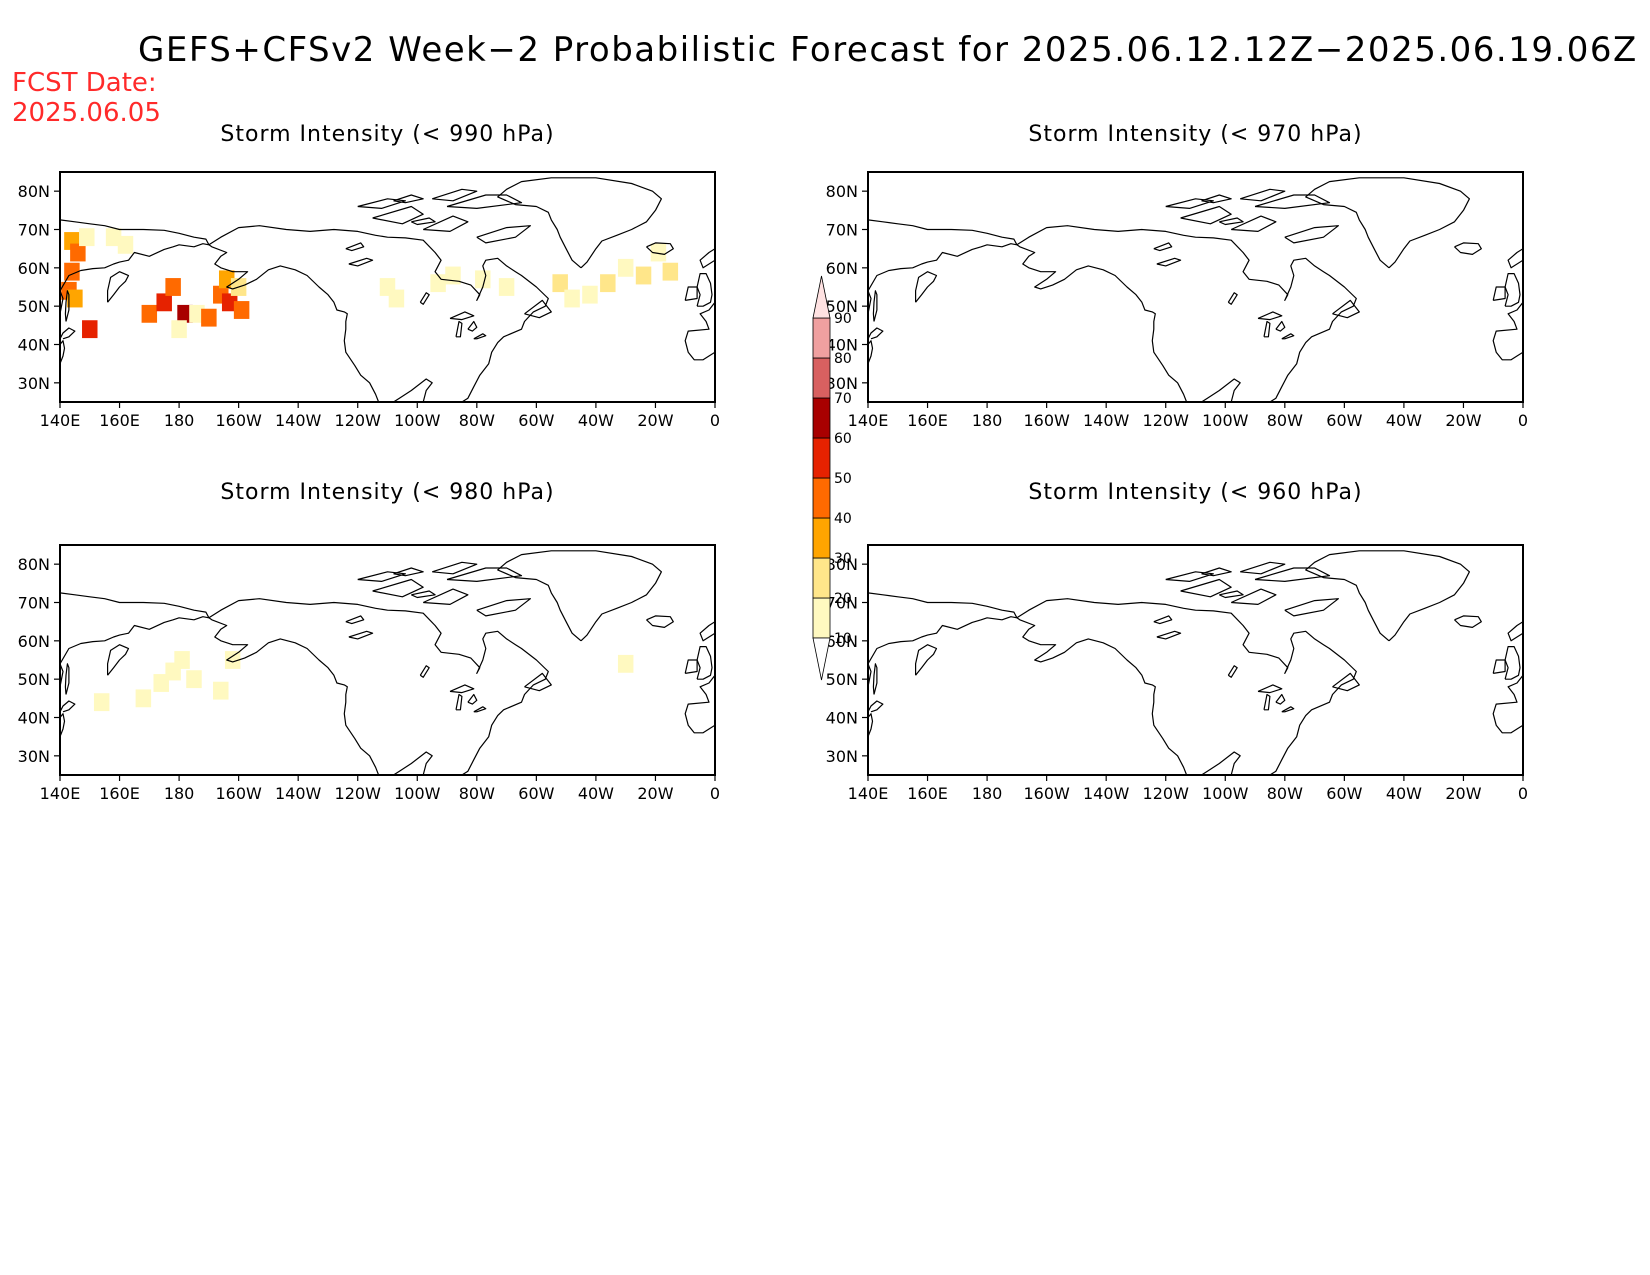 This screenshot has width=1650, height=1275. What do you see at coordinates (86, 113) in the screenshot?
I see `fcst-date-value: 2025.06.05` at bounding box center [86, 113].